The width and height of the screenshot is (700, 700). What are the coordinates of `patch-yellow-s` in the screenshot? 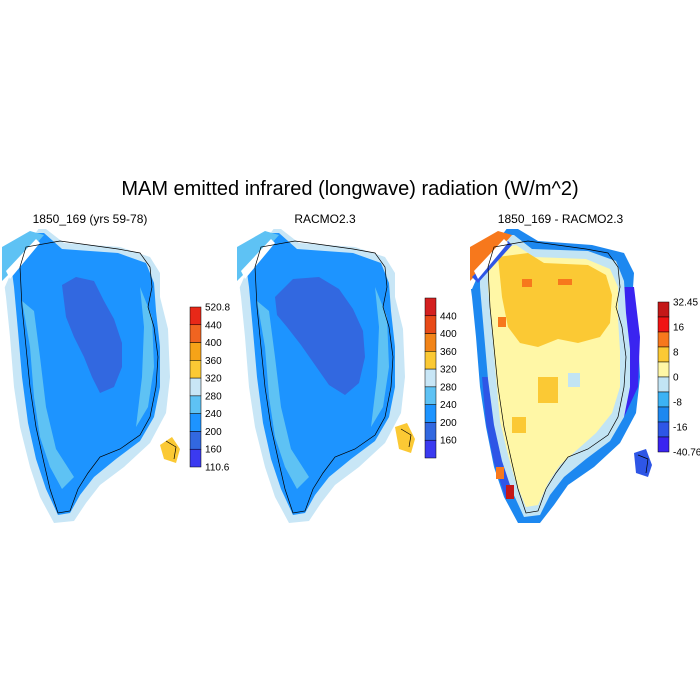 It's located at (548, 390).